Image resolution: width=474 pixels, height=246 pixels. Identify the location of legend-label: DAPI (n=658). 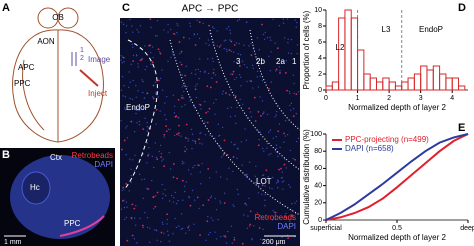
(369, 148).